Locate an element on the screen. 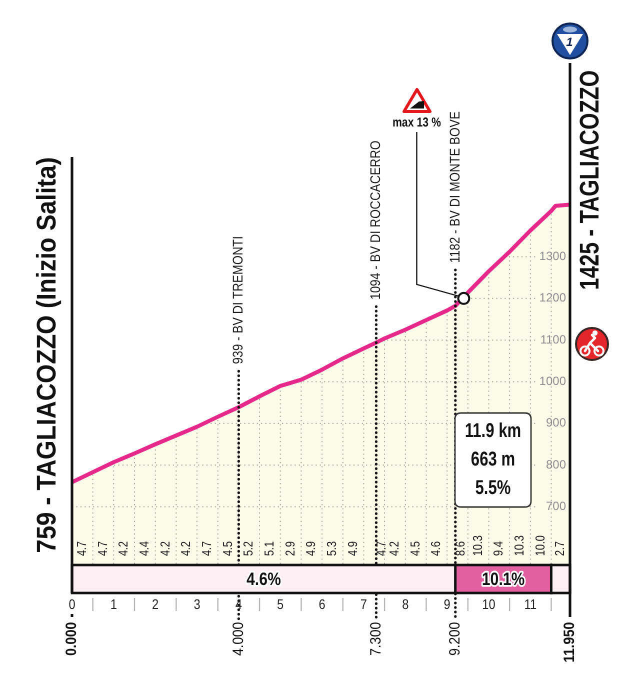 This screenshot has width=639, height=695. annotation: 1425 - TAGLIACOZZO is located at coordinates (590, 180).